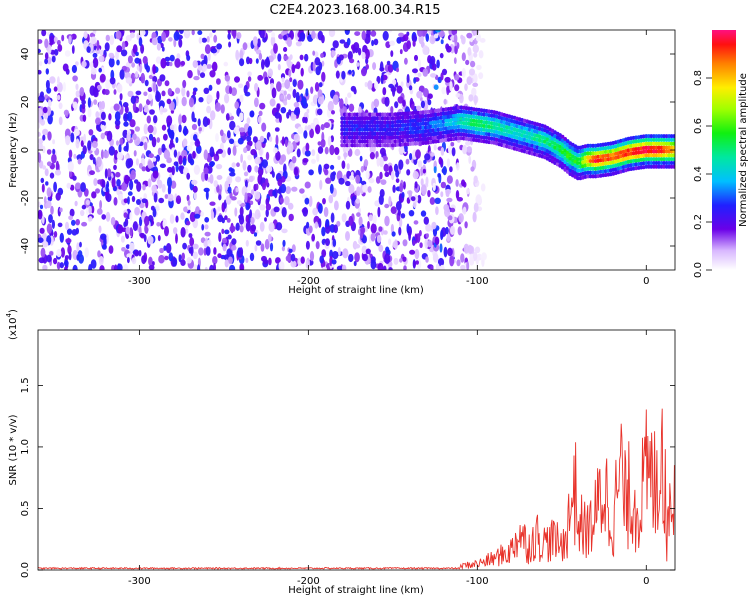  I want to click on colorbar-tick-label: 0.2, so click(698, 222).